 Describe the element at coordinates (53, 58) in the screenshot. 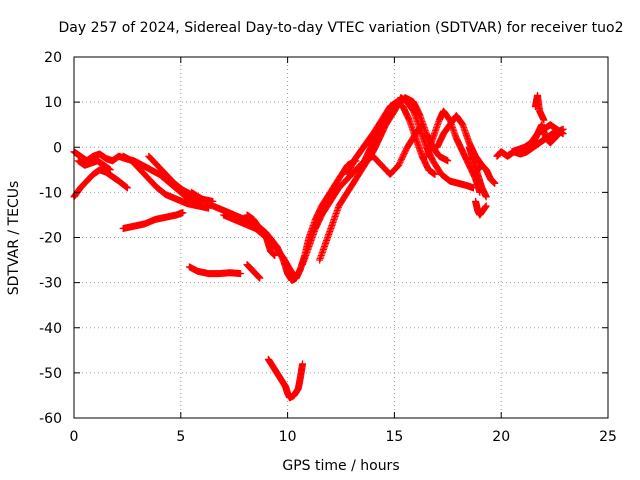

I see `y-tick-label: 20` at that location.